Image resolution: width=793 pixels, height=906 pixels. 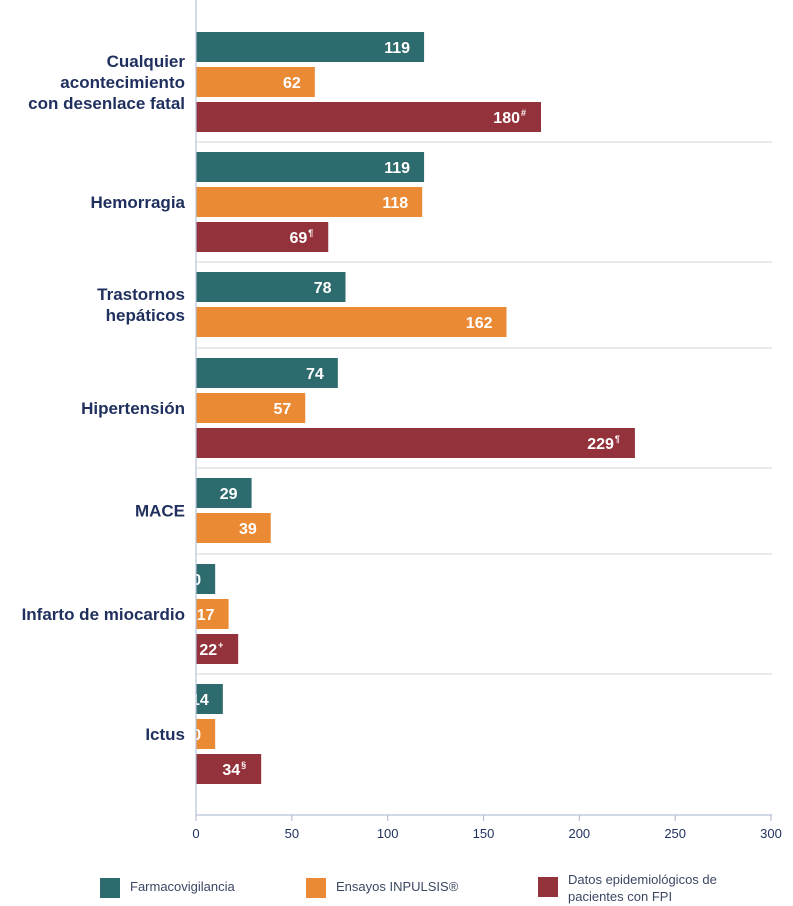 What do you see at coordinates (292, 833) in the screenshot?
I see `x-tick-label: 50` at bounding box center [292, 833].